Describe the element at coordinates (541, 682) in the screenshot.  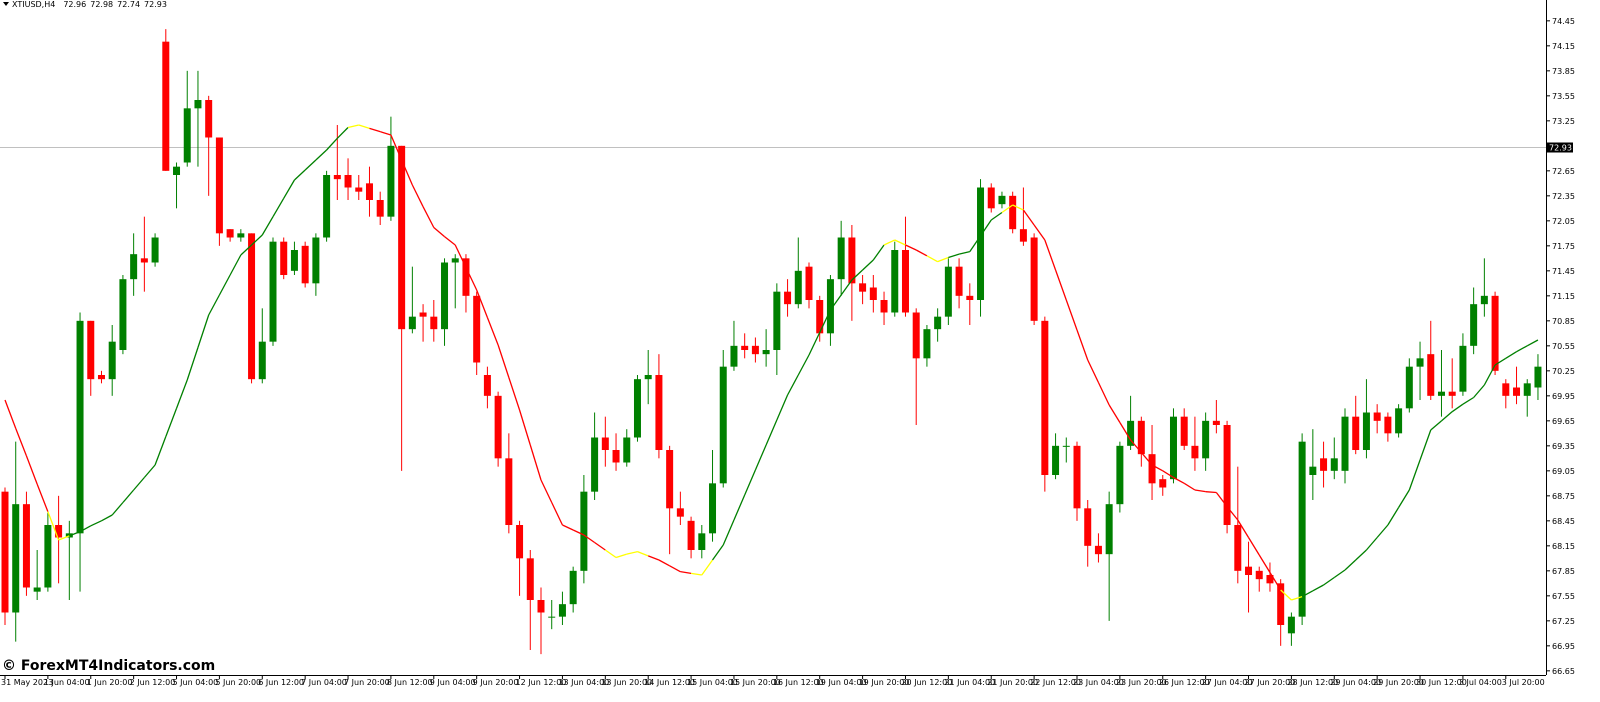
I see `x-tick-label: 12 Jun 12:00` at that location.